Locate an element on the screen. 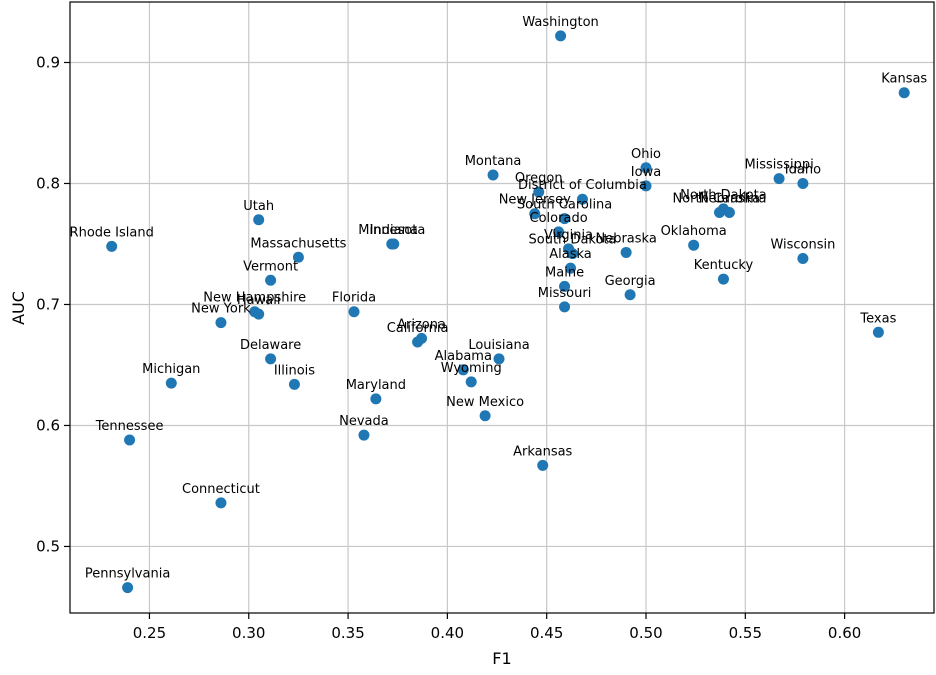  point-label: Wisconsin is located at coordinates (802, 244).